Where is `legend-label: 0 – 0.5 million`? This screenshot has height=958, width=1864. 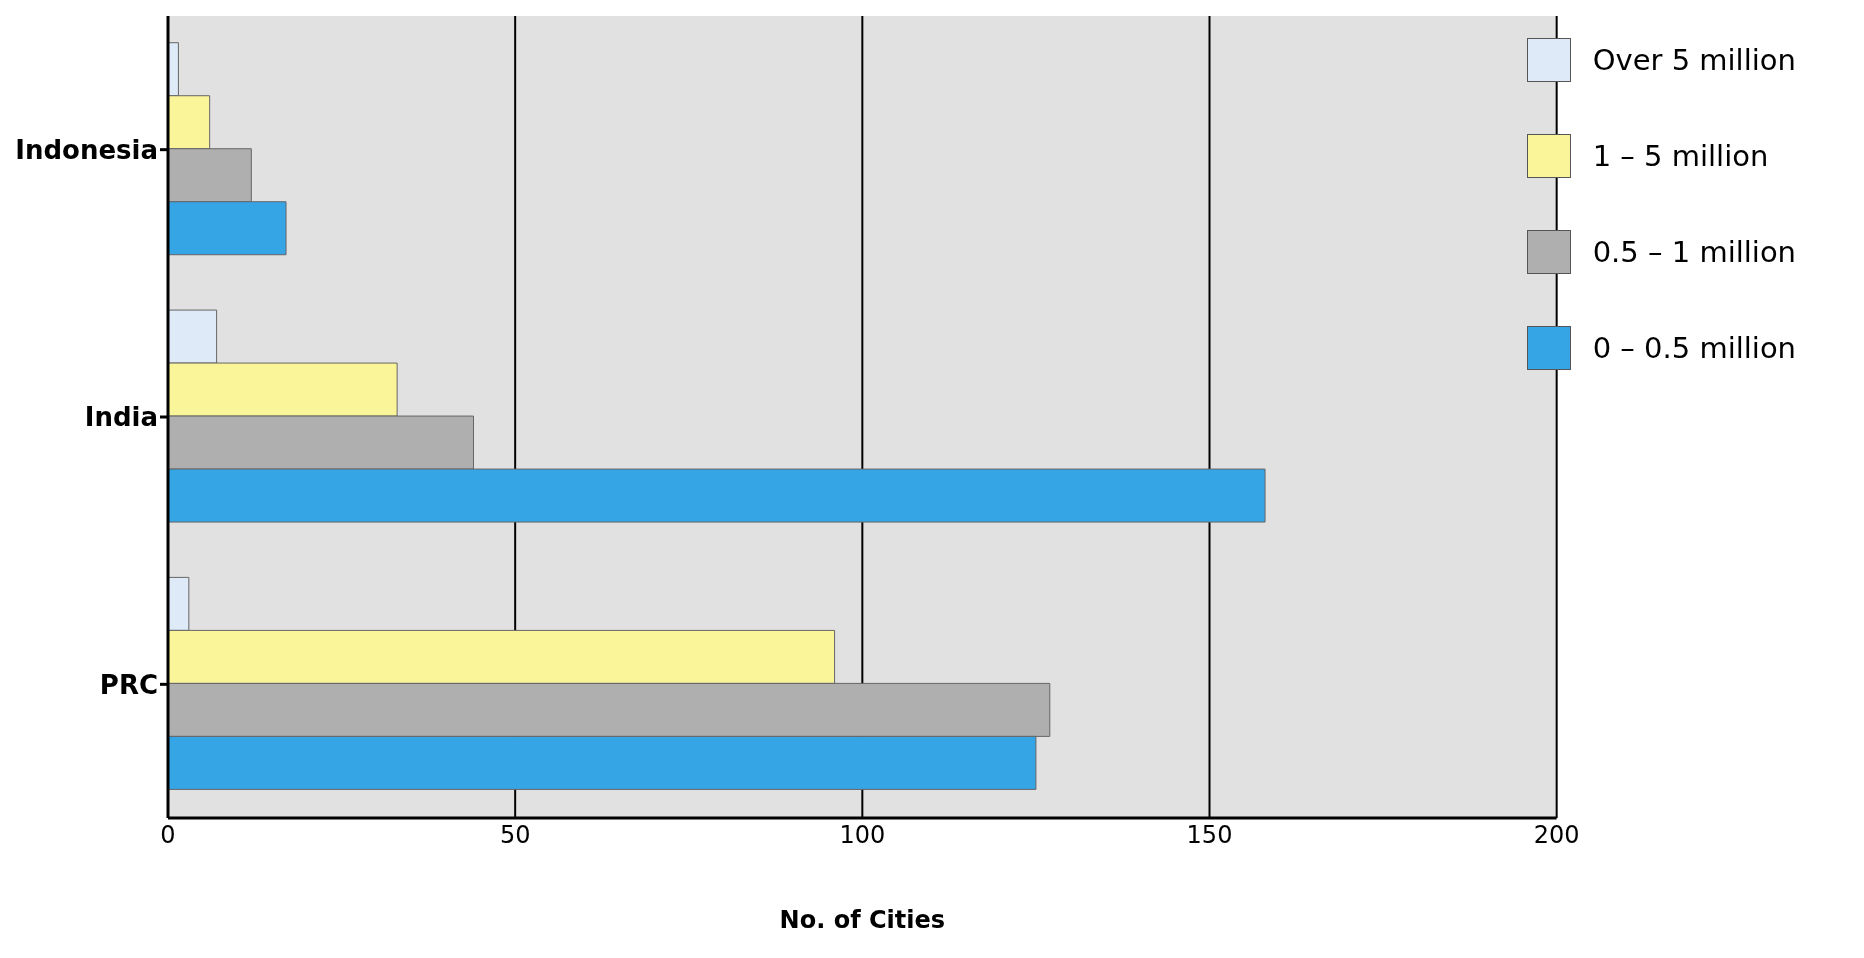
legend-label: 0 – 0.5 million is located at coordinates (1694, 348).